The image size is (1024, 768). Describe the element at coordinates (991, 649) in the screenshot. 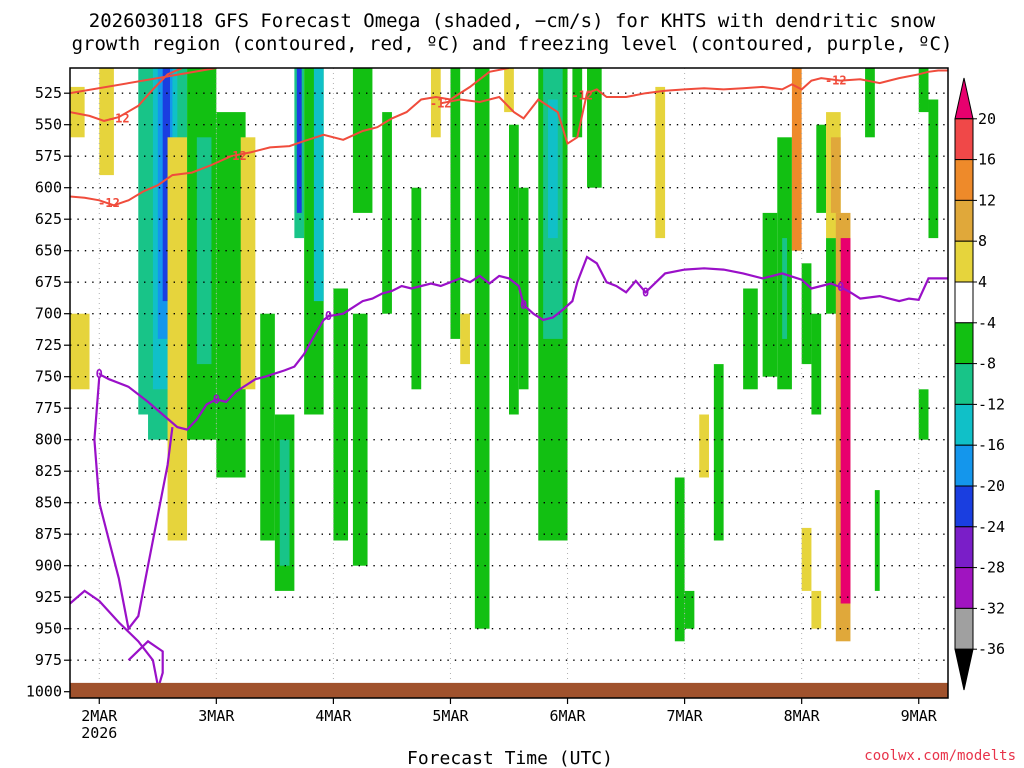

I see `colorbar-label: -36` at that location.